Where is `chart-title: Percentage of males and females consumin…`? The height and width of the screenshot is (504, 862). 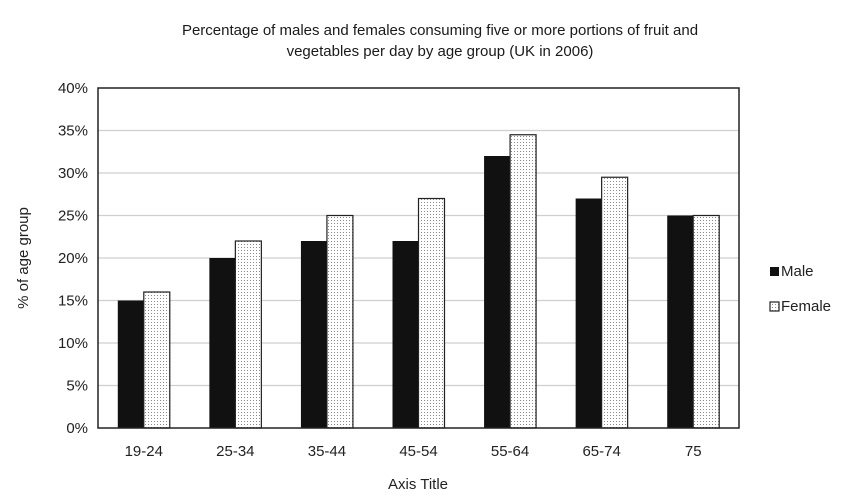 chart-title: Percentage of males and females consumin… is located at coordinates (440, 41).